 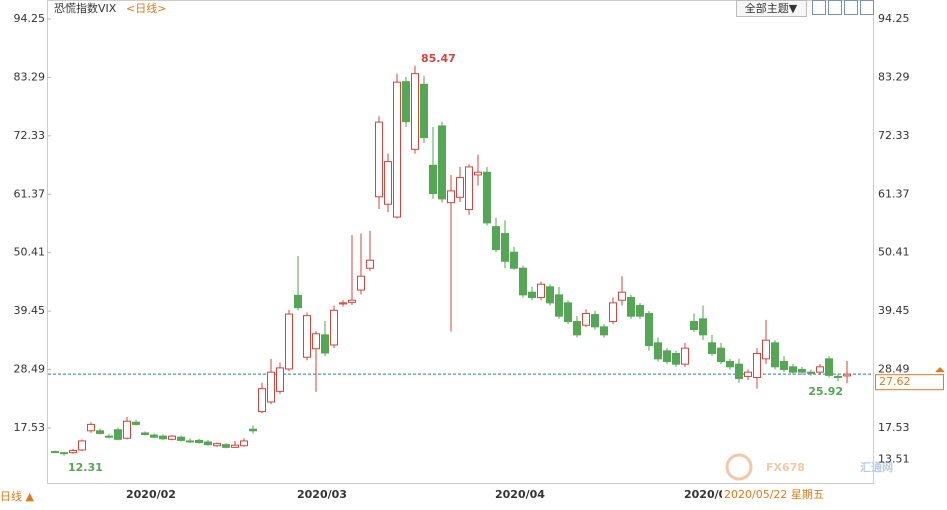 I want to click on y-tick-label-right: 61.37, so click(x=894, y=193).